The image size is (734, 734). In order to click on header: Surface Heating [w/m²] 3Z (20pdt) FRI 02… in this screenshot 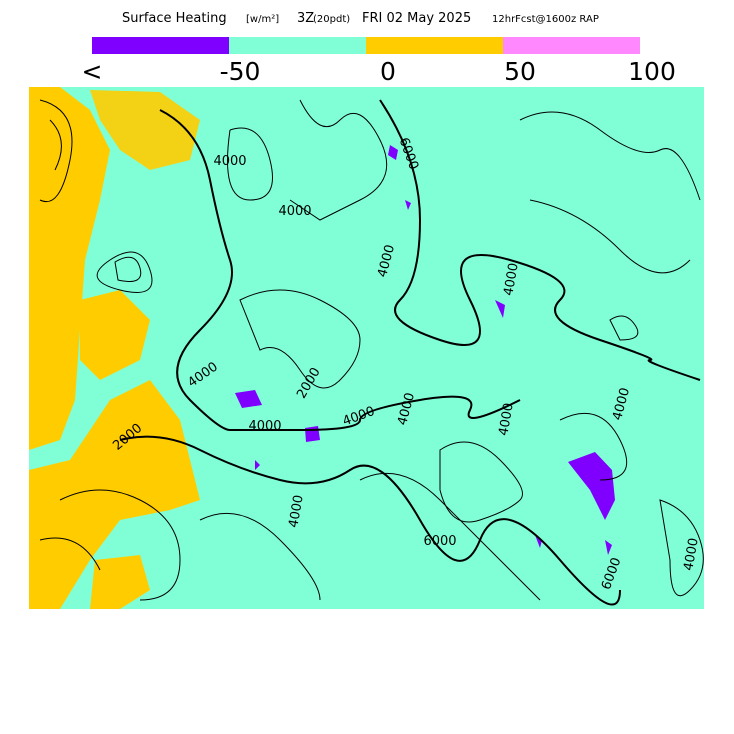, I will do `click(360, 18)`.